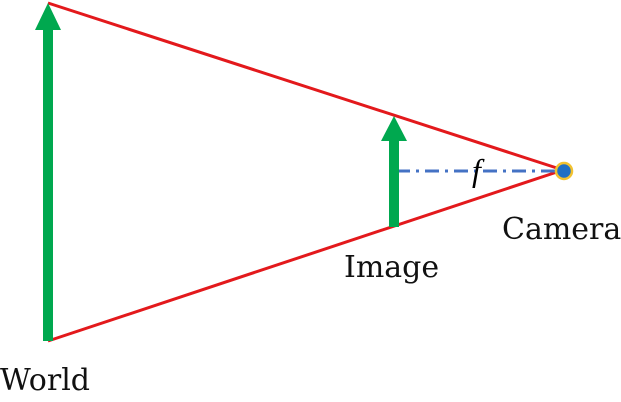 The height and width of the screenshot is (402, 621). Describe the element at coordinates (394, 128) in the screenshot. I see `image-arrow-head` at that location.